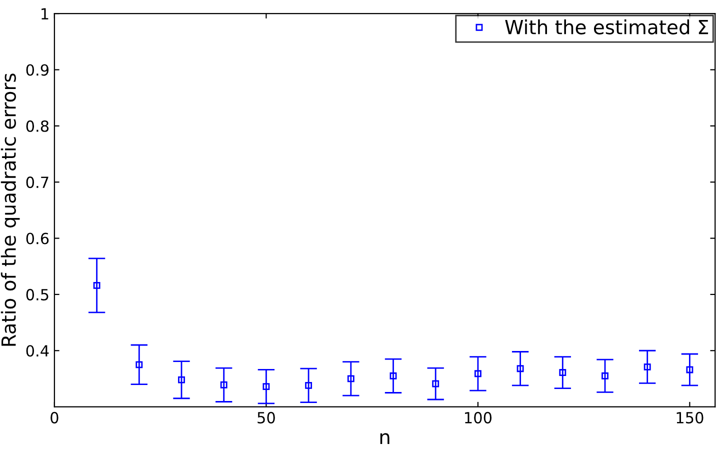  I want to click on y-tick-label: 0.9, so click(37, 70).